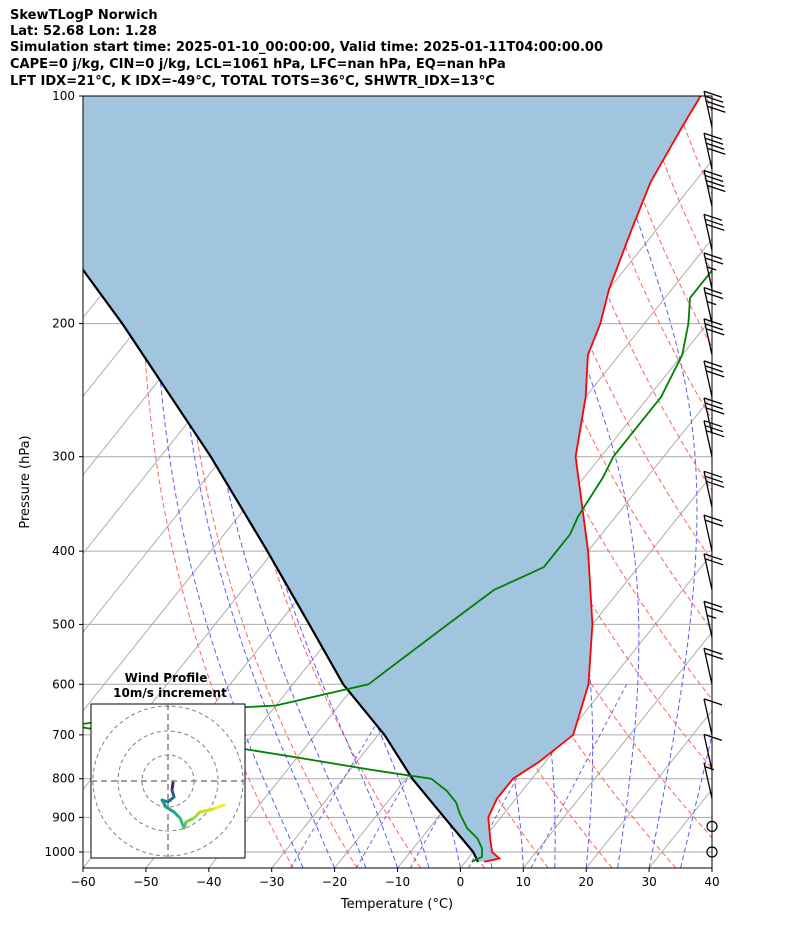 This screenshot has height=937, width=794. I want to click on wind-profile-inset: Wind Profile 10m/s increment, so click(168, 765).